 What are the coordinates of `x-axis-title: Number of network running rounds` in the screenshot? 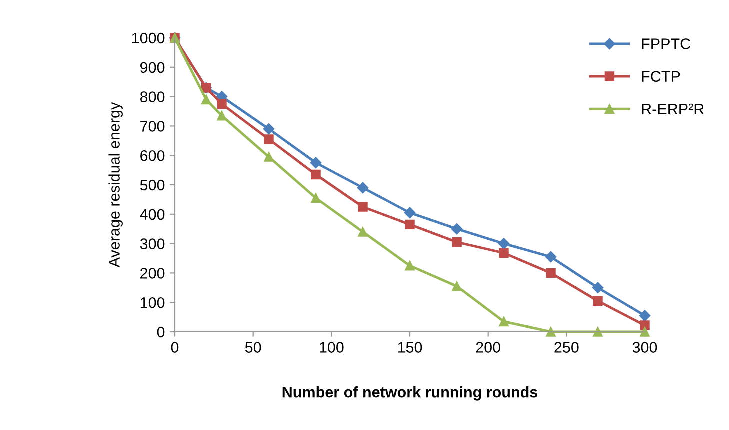 It's located at (410, 393).